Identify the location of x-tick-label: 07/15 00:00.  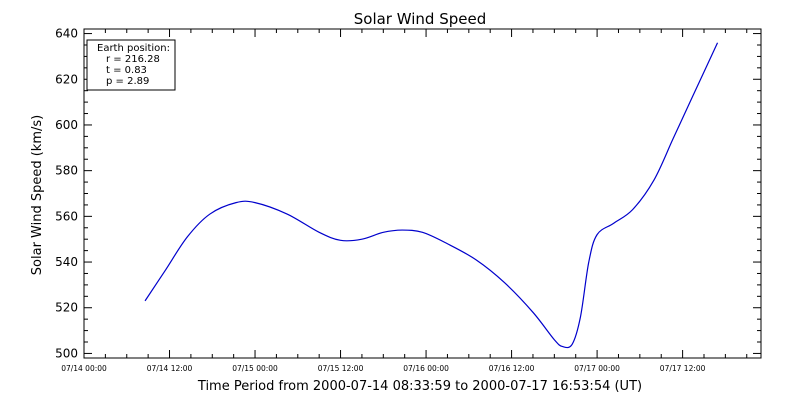
(255, 368).